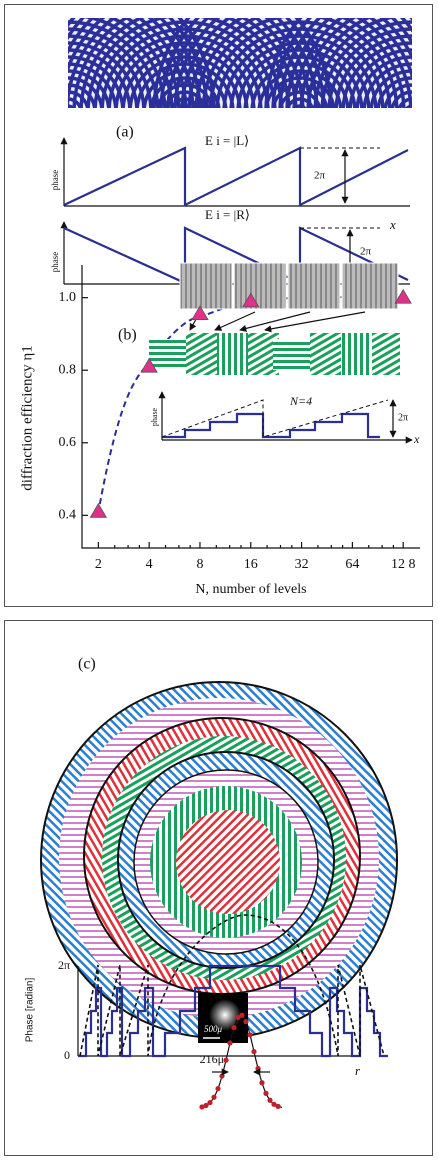 The height and width of the screenshot is (1165, 438). What do you see at coordinates (127, 335) in the screenshot?
I see `panel-label: (b)` at bounding box center [127, 335].